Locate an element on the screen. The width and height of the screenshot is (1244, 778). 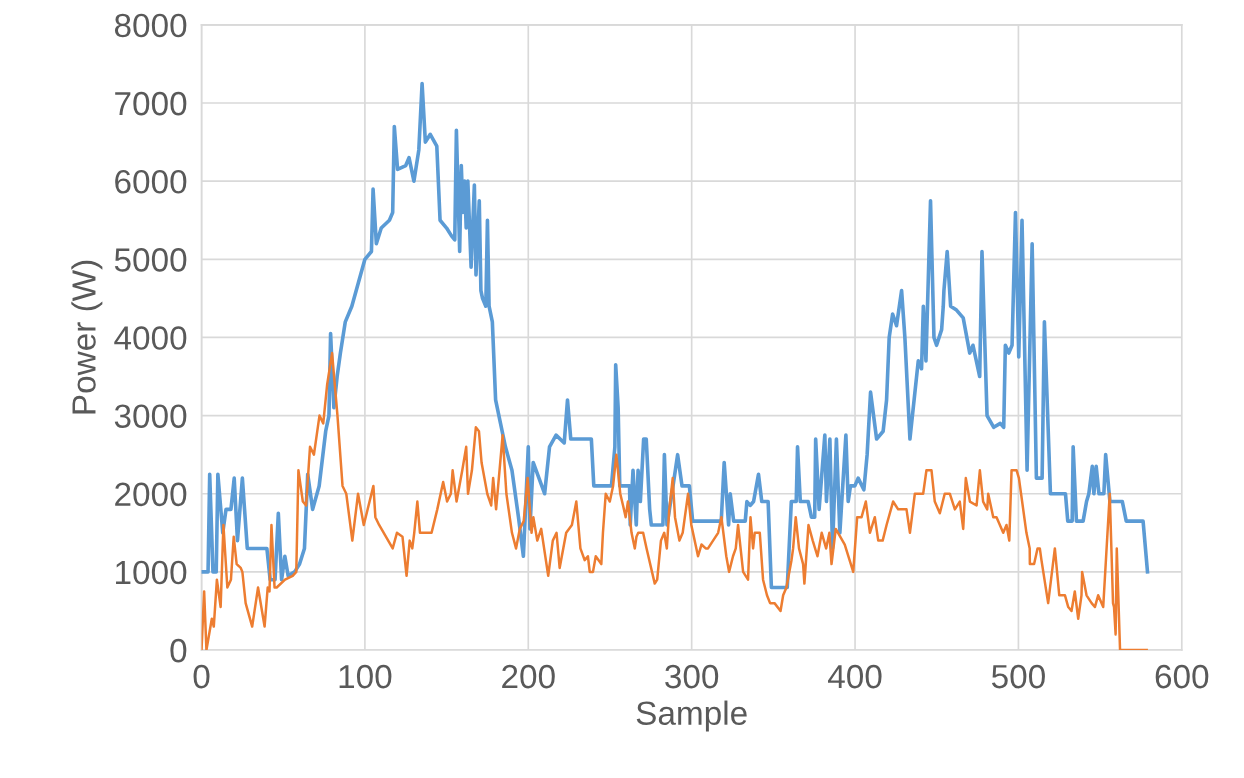
x-tick-label: 500 is located at coordinates (1018, 676).